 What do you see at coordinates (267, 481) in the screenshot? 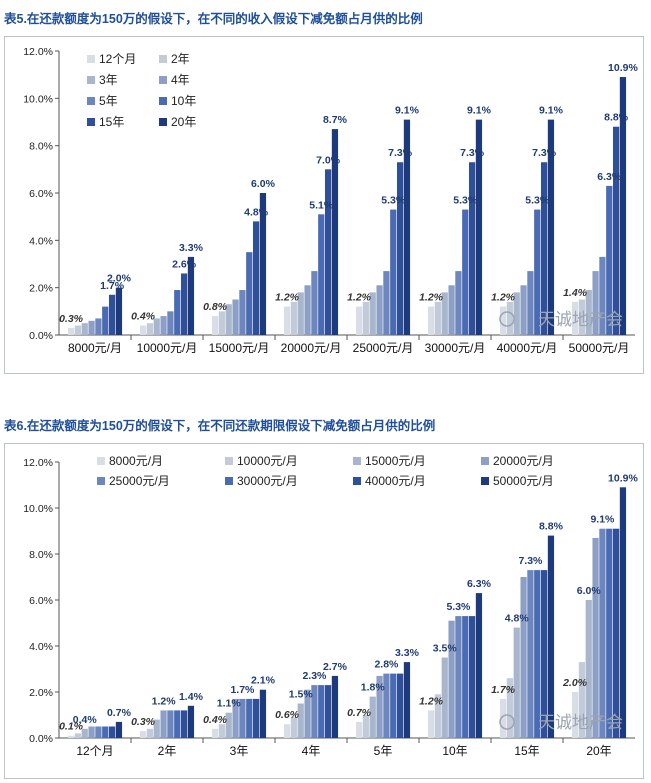
I see `legend-label: 30000元/月` at bounding box center [267, 481].